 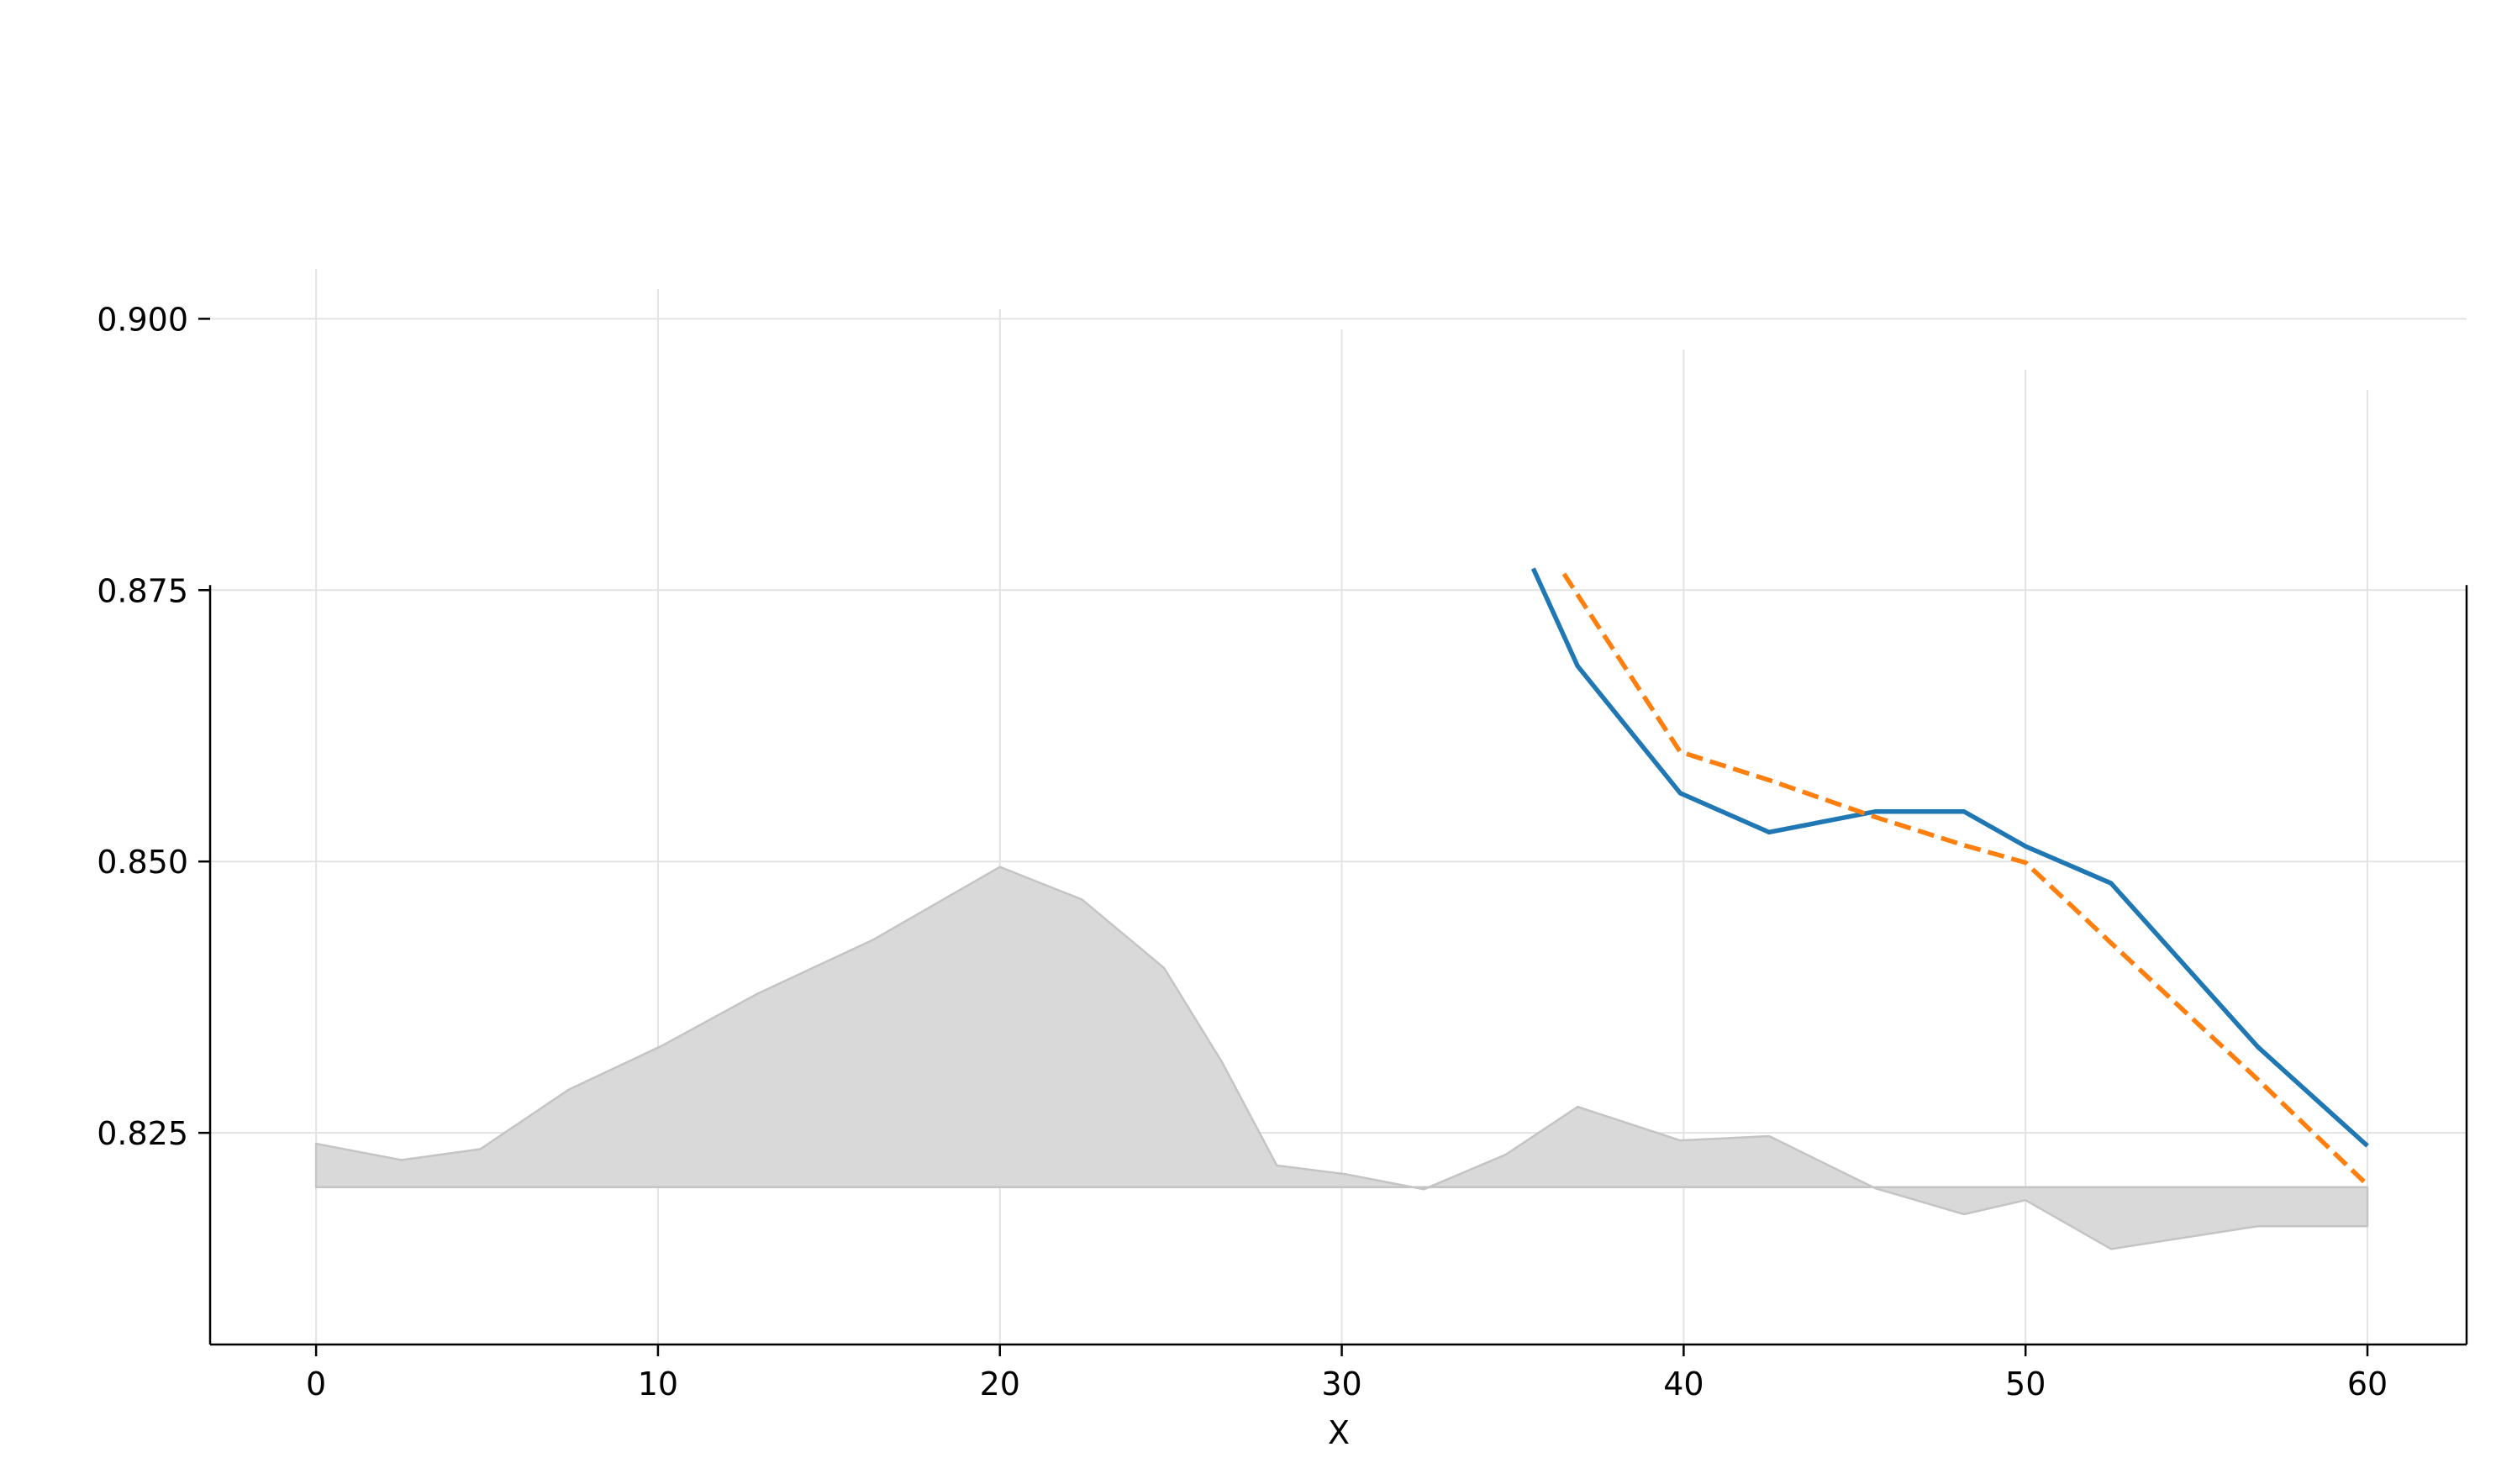 I want to click on series-solid-line, so click(x=1950, y=857).